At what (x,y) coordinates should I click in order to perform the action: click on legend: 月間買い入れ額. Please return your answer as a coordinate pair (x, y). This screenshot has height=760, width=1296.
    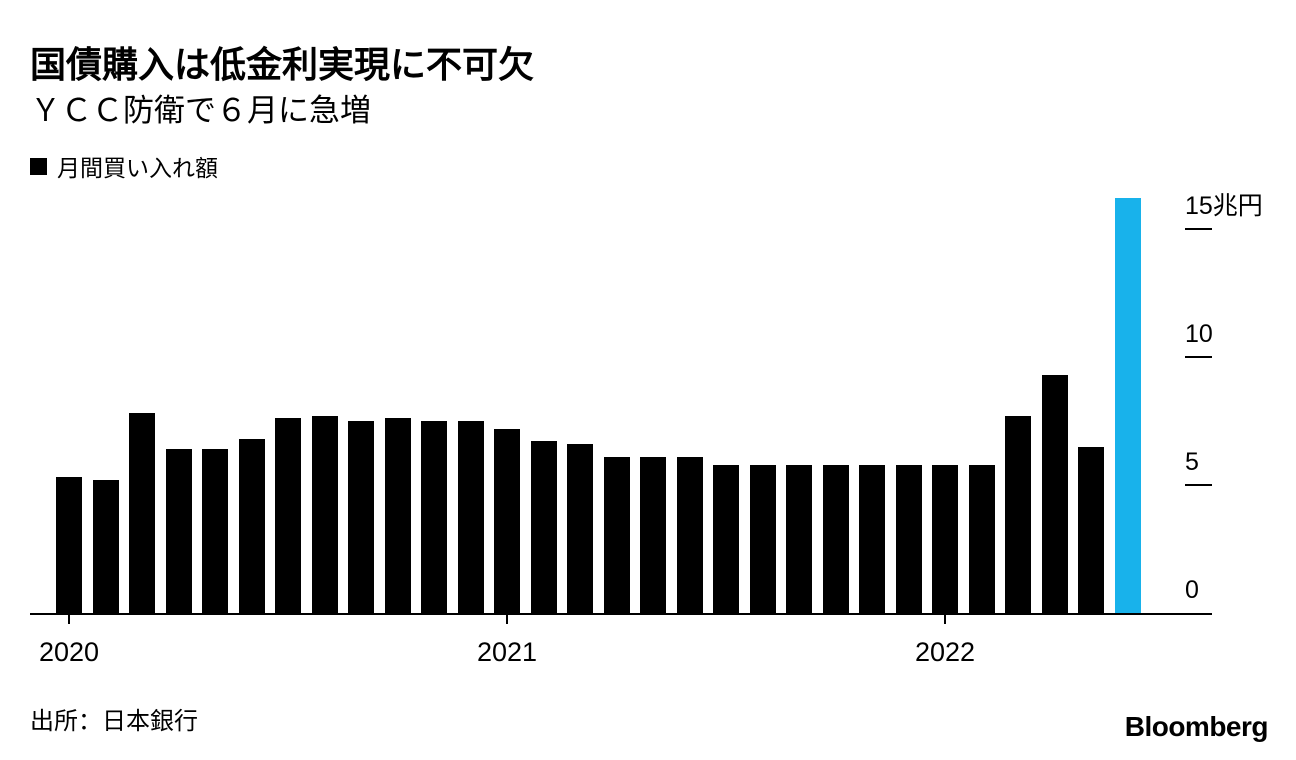
    Looking at the image, I should click on (124, 166).